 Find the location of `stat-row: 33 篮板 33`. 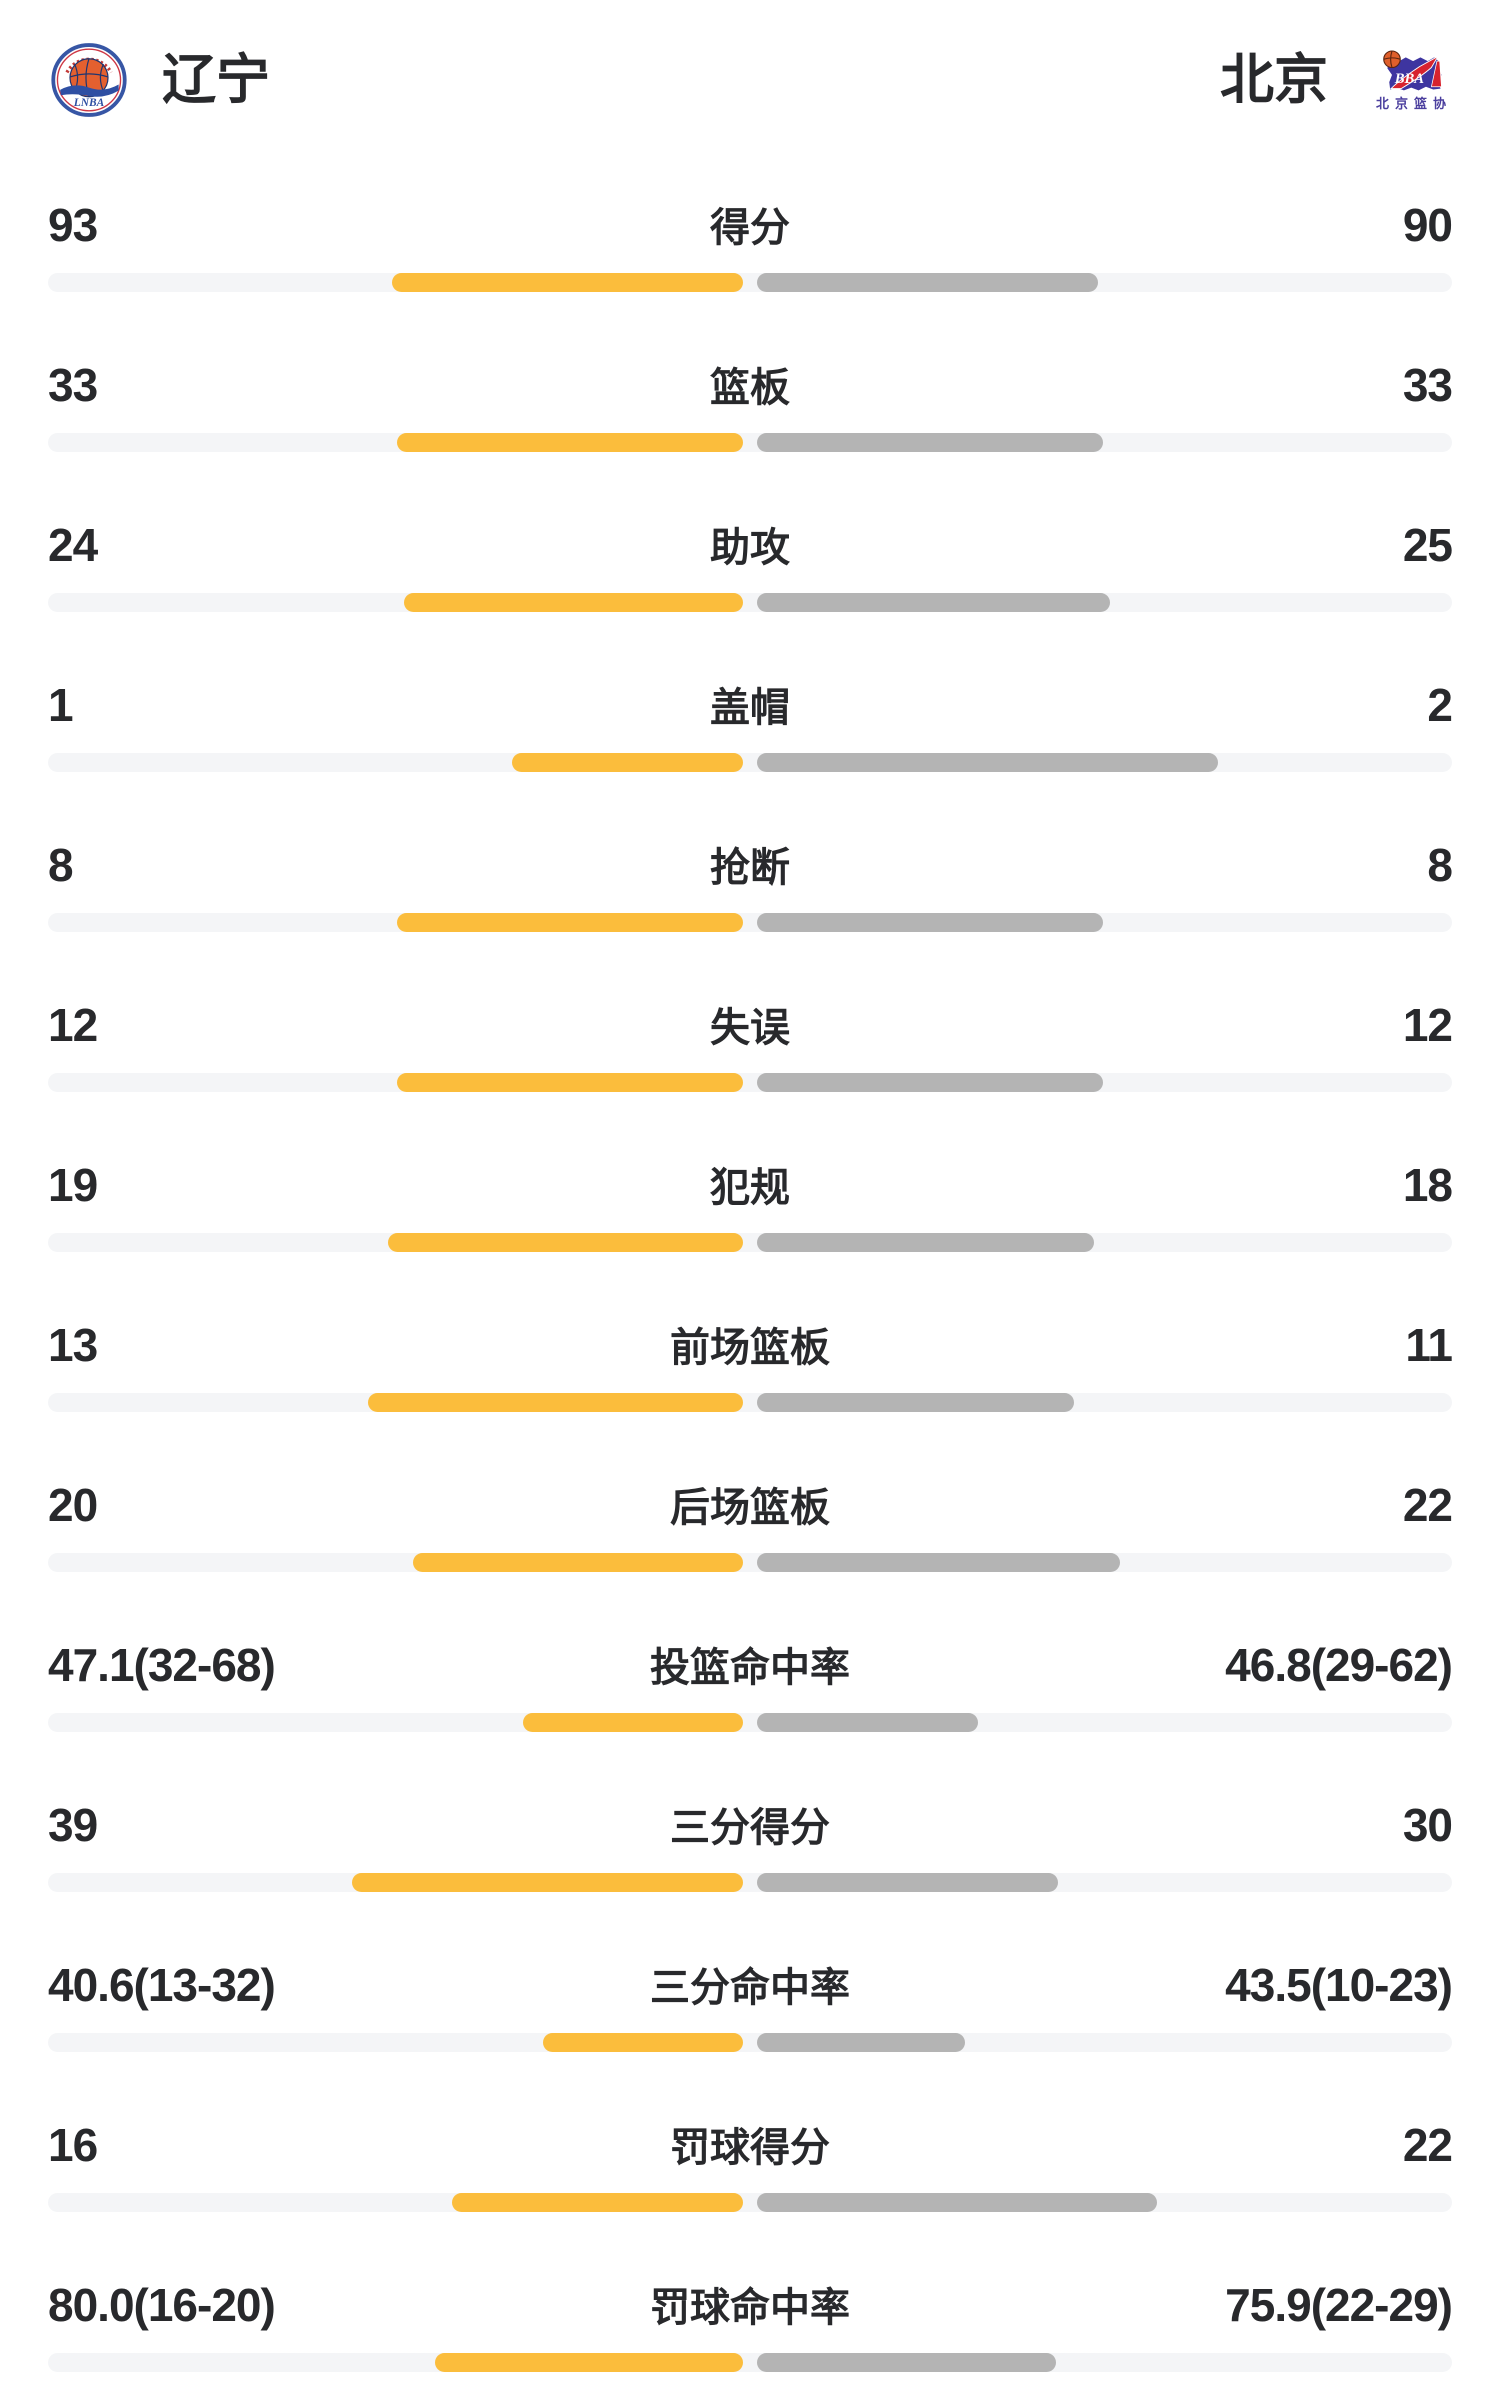

stat-row: 33 篮板 33 is located at coordinates (750, 400).